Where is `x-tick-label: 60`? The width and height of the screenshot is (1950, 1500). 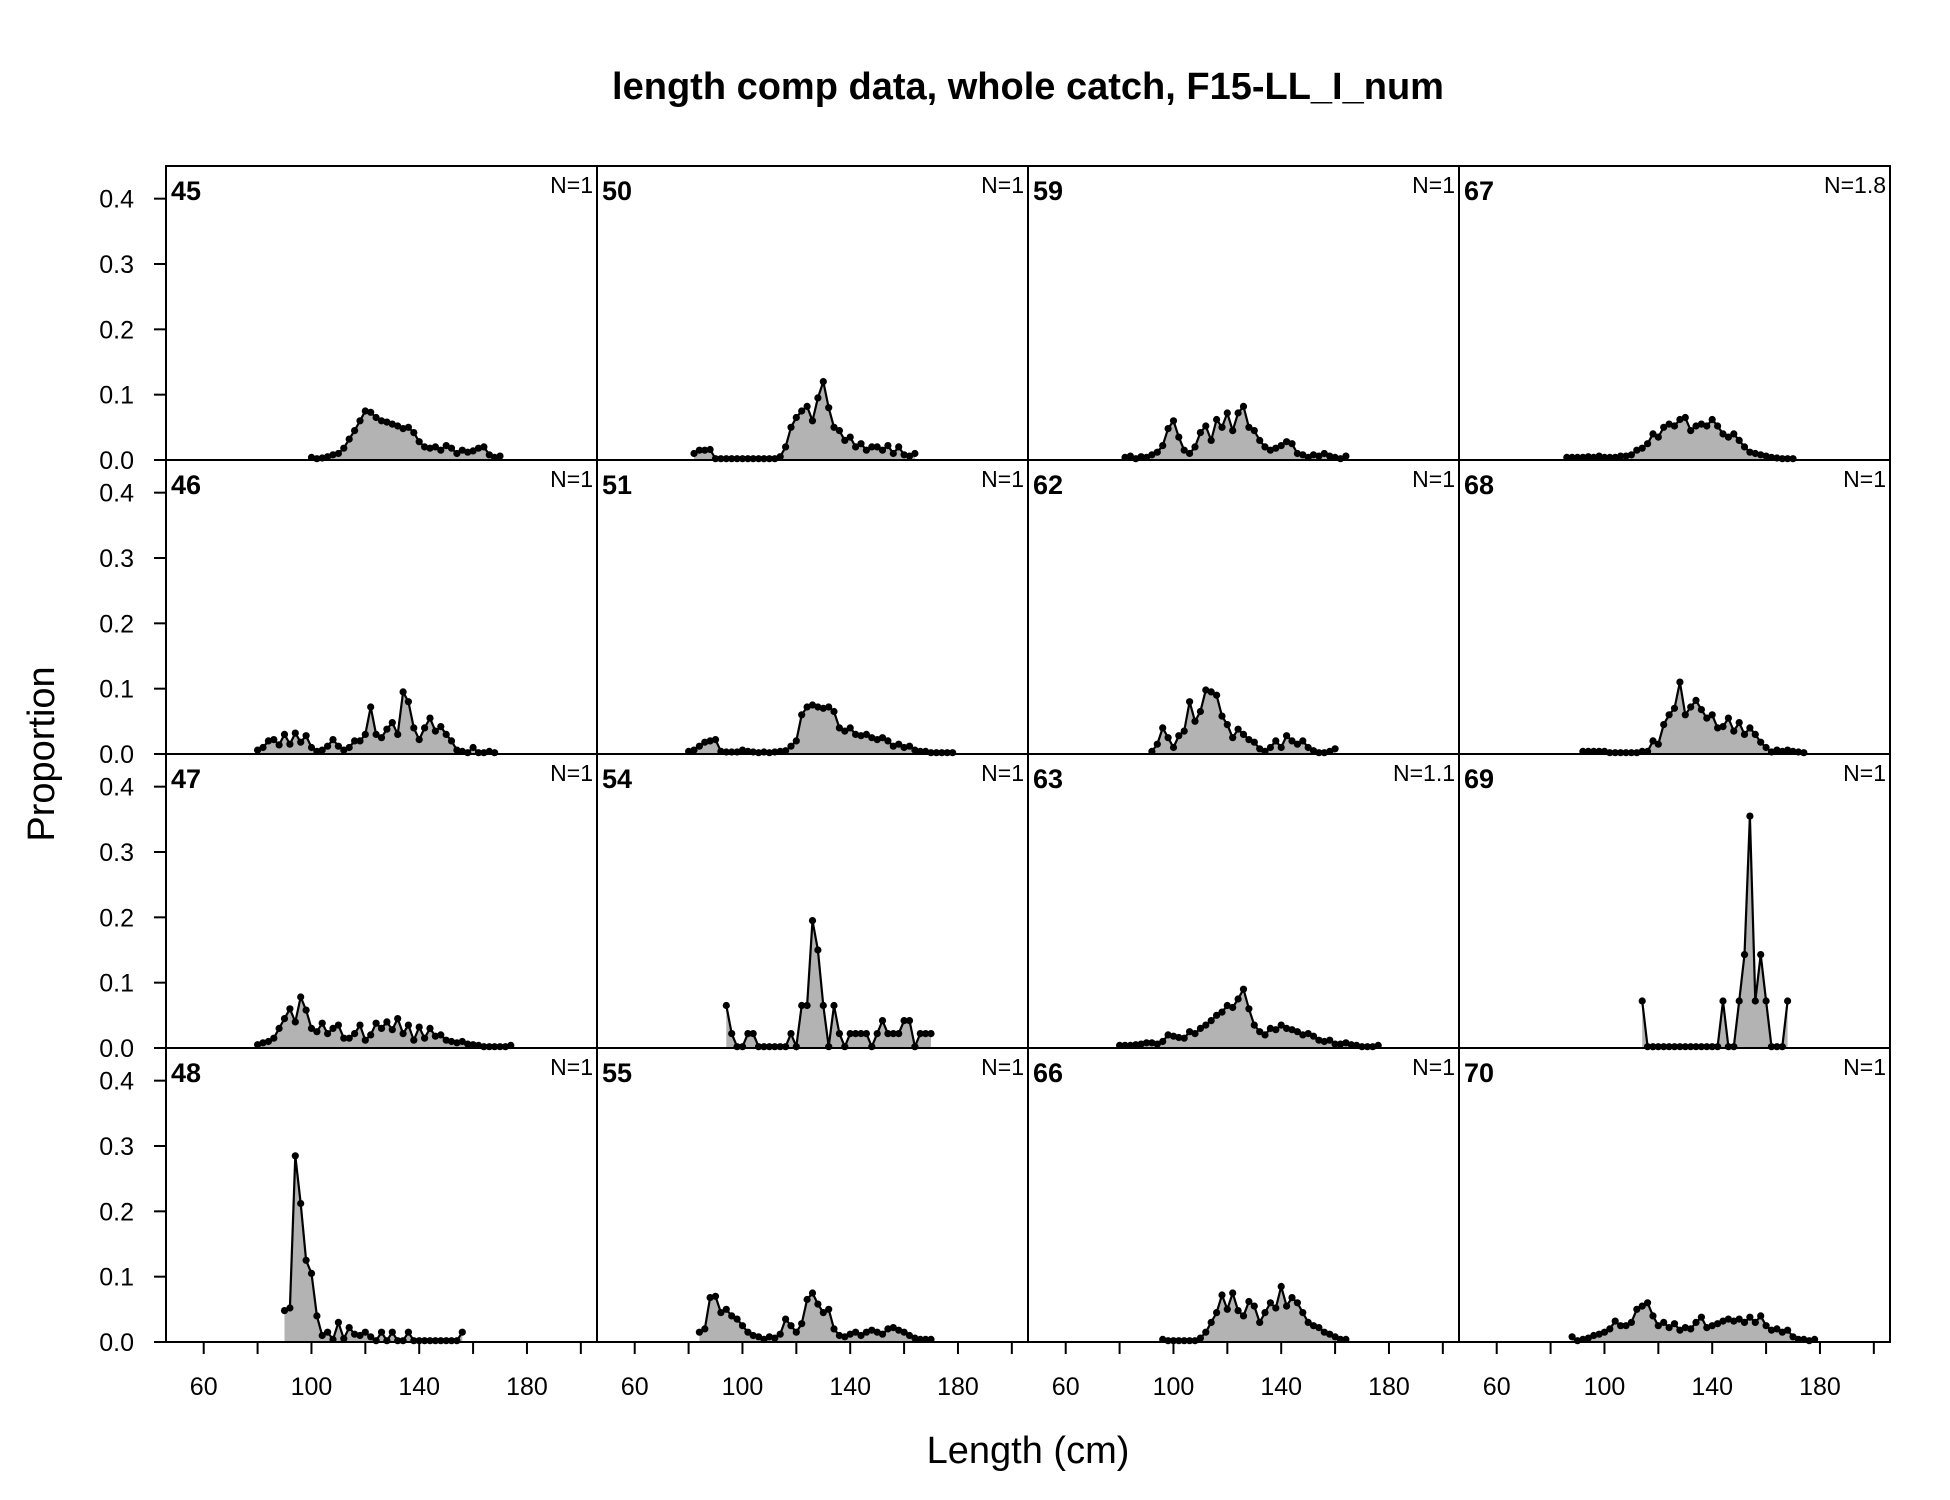
x-tick-label: 60 is located at coordinates (635, 1387).